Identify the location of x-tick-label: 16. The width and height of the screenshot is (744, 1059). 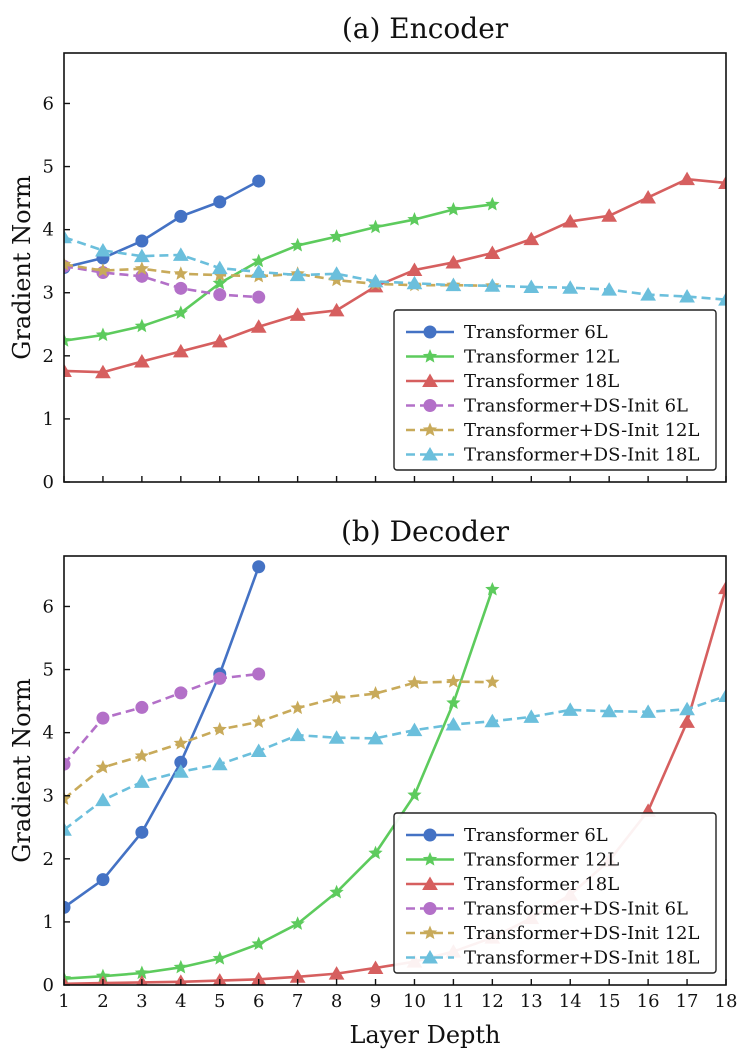
(648, 1001).